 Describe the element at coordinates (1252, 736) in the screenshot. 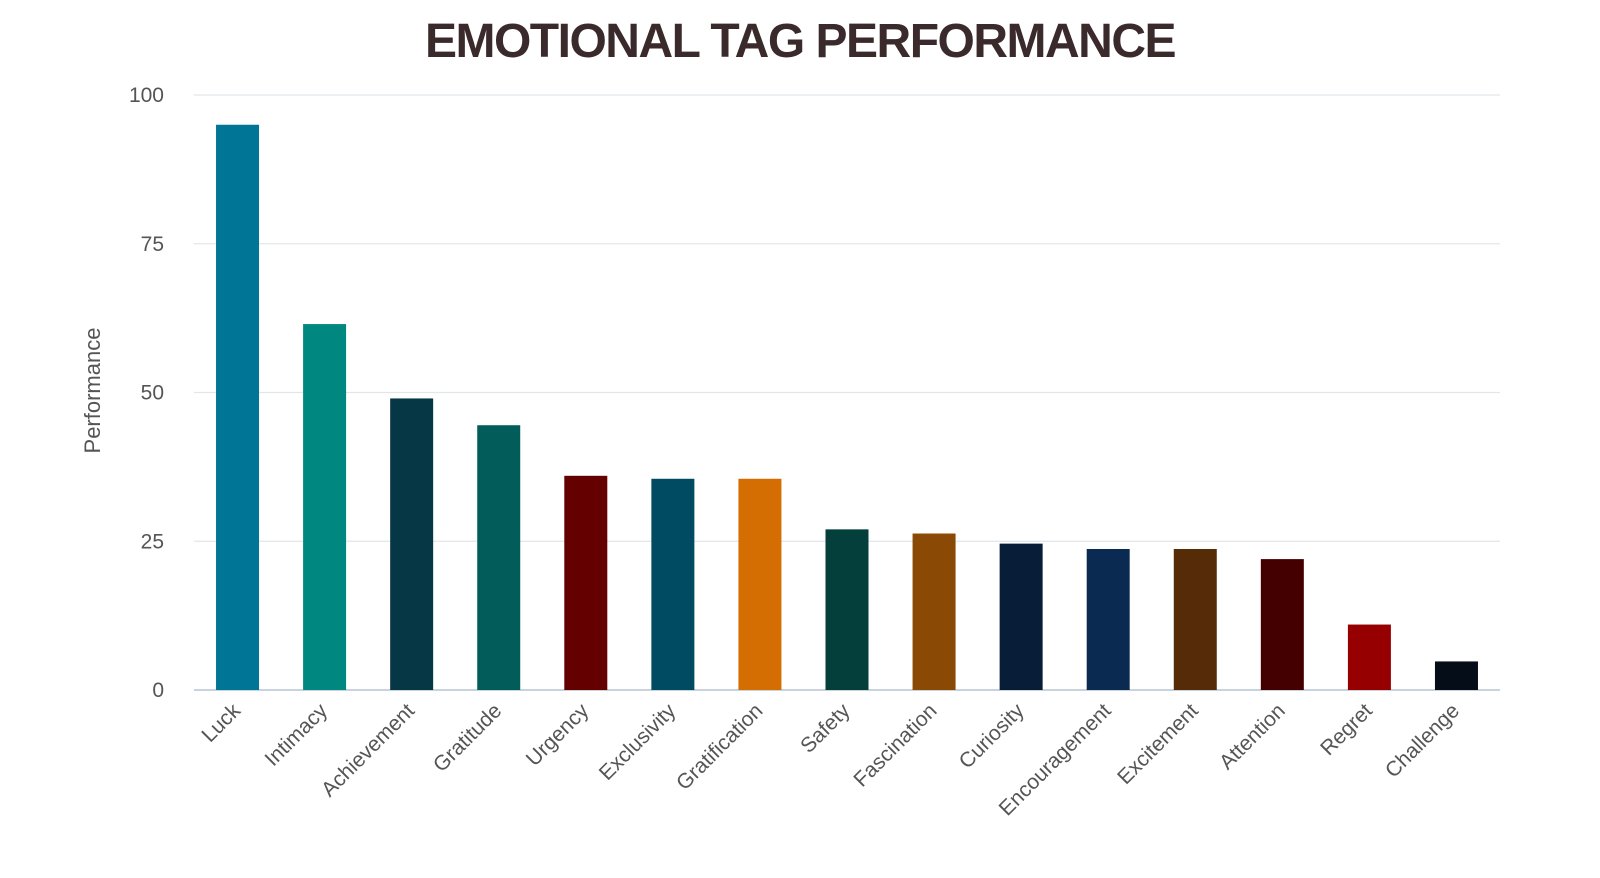

I see `x-tick-label: Attention` at that location.